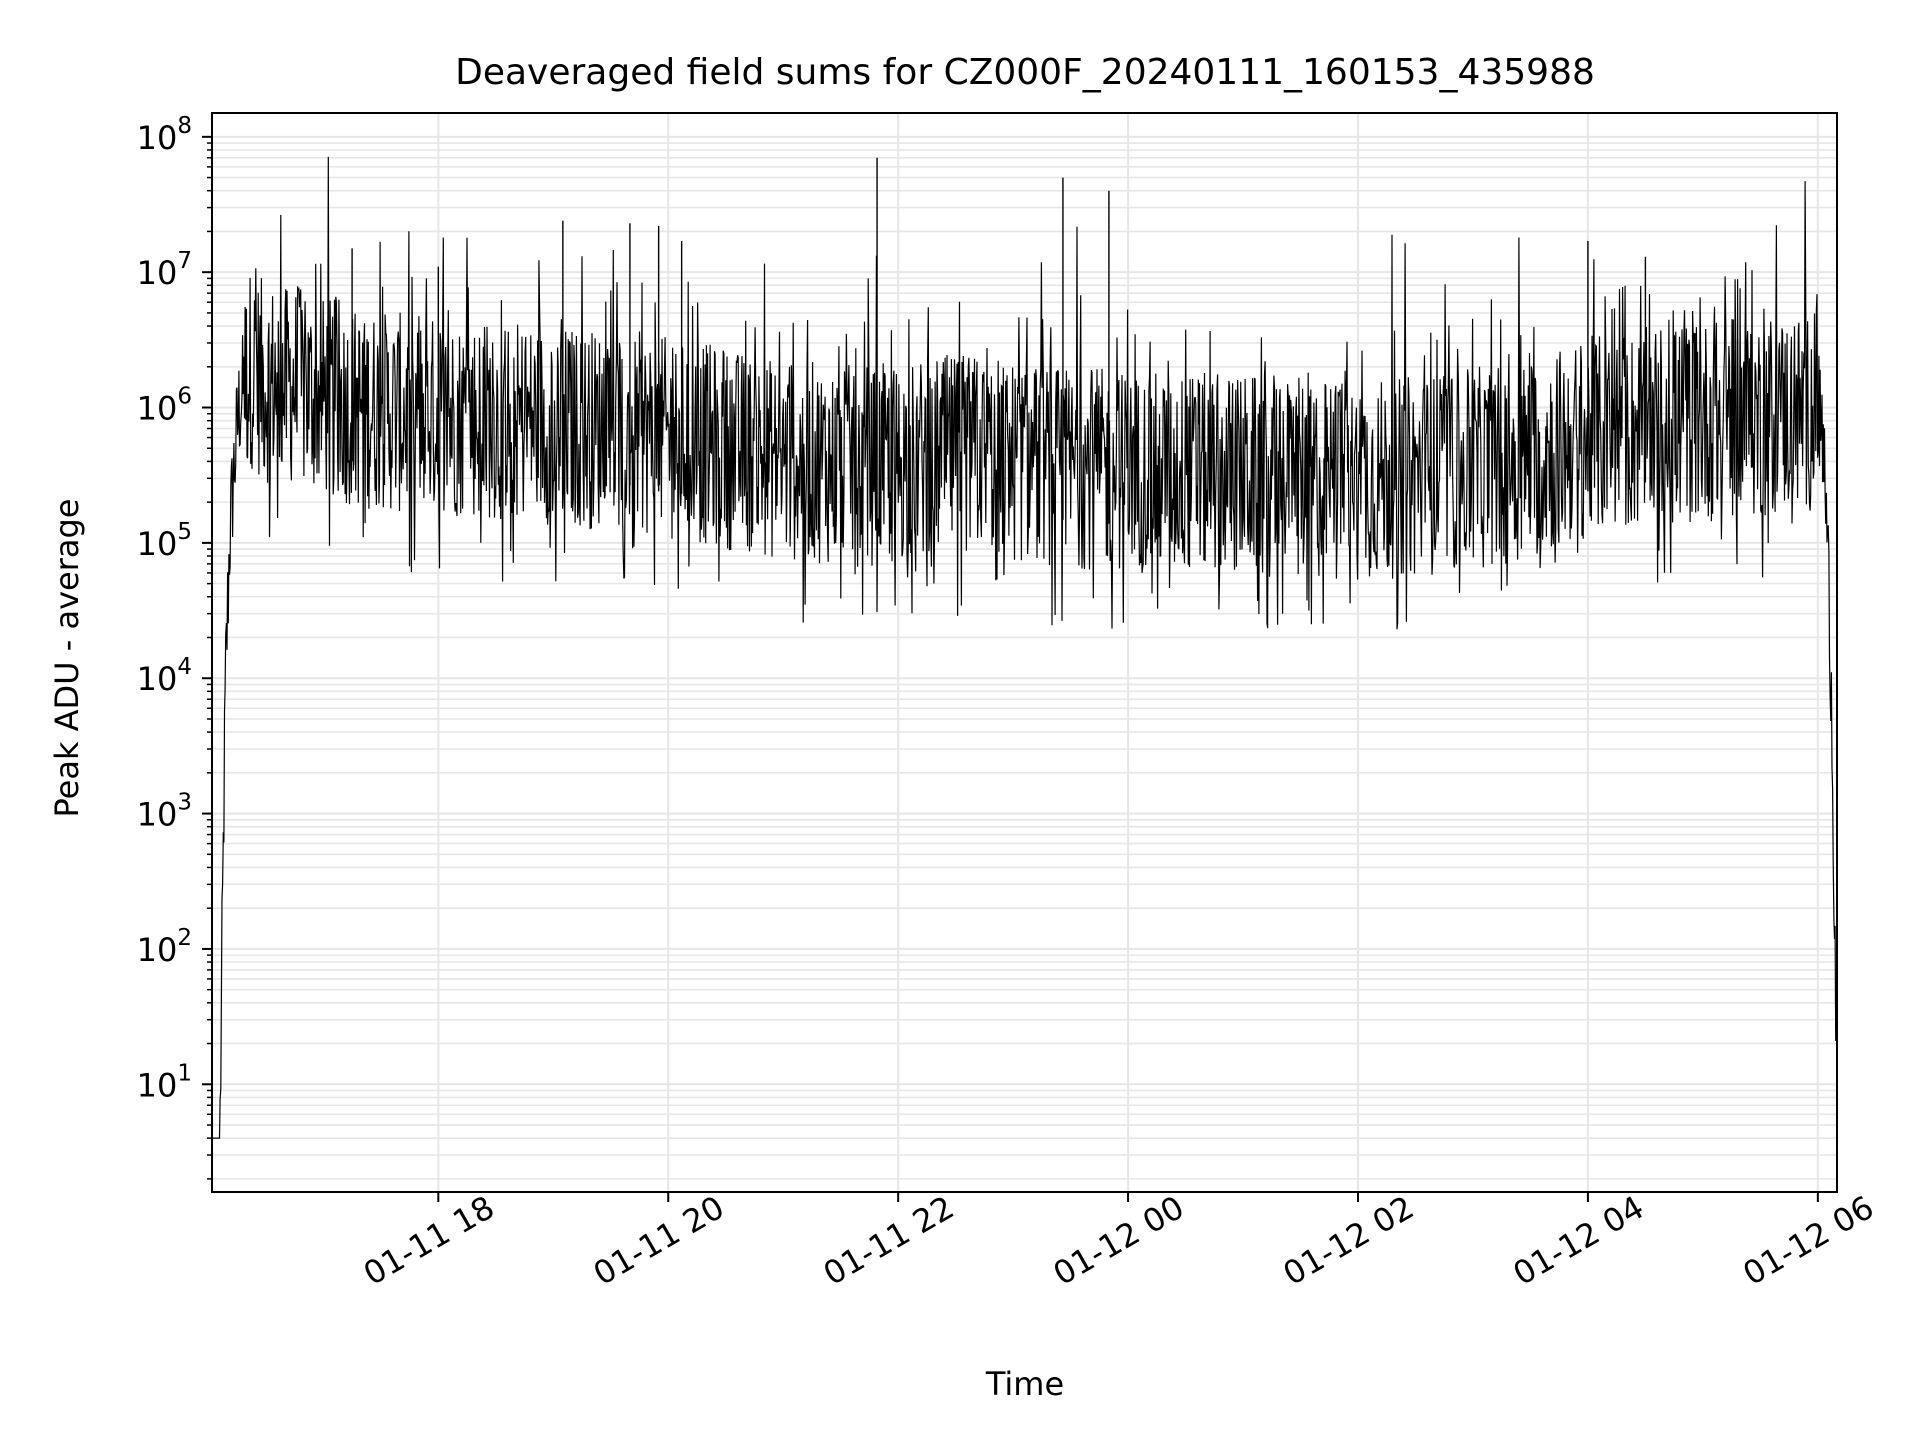 The height and width of the screenshot is (1440, 1920). I want to click on y-tick-label: 10⁷, so click(164, 270).